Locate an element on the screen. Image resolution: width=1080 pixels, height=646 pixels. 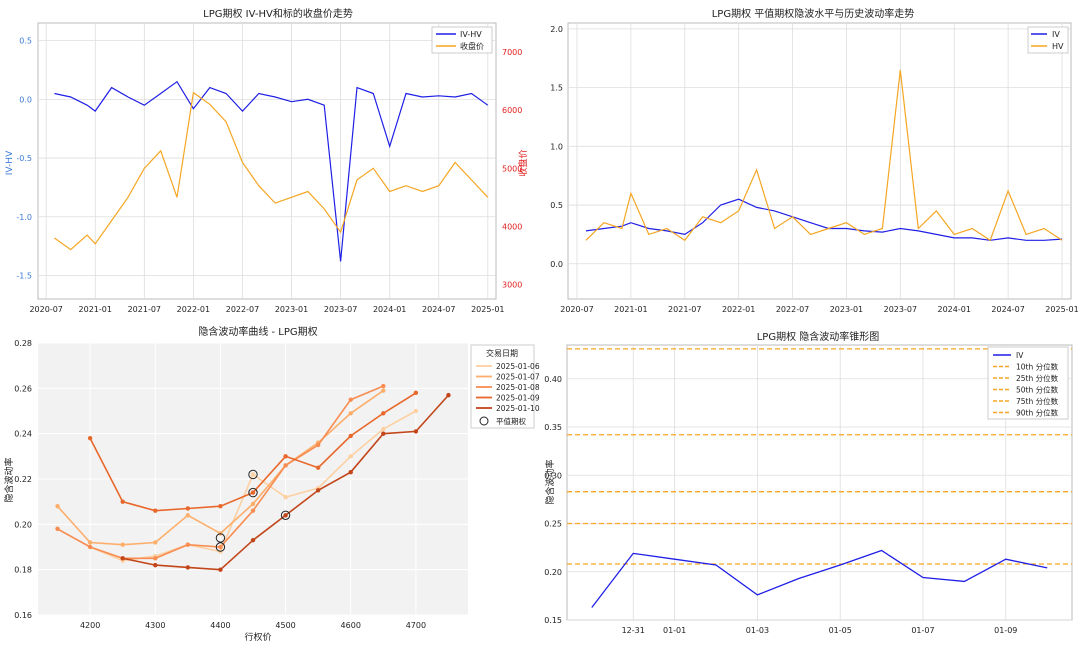
y-tick-label-right: 5000 is located at coordinates (512, 168).